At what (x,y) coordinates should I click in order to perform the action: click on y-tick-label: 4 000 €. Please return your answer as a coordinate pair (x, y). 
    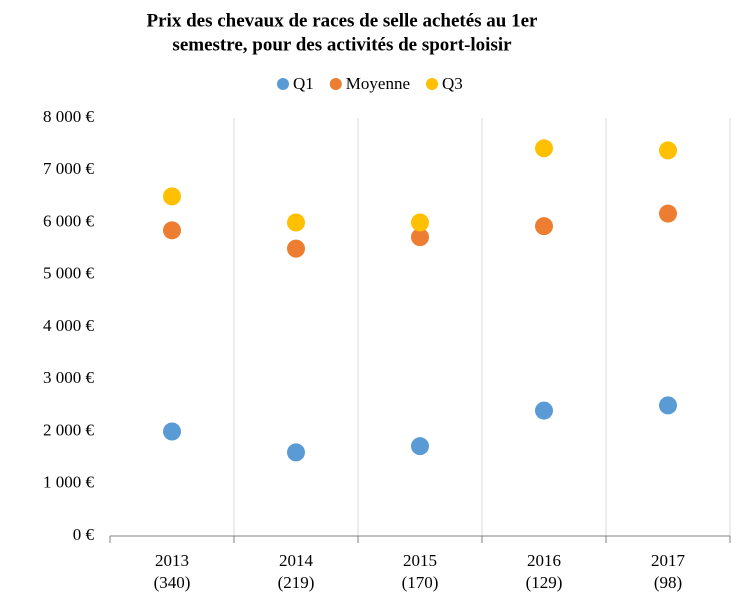
    Looking at the image, I should click on (69, 325).